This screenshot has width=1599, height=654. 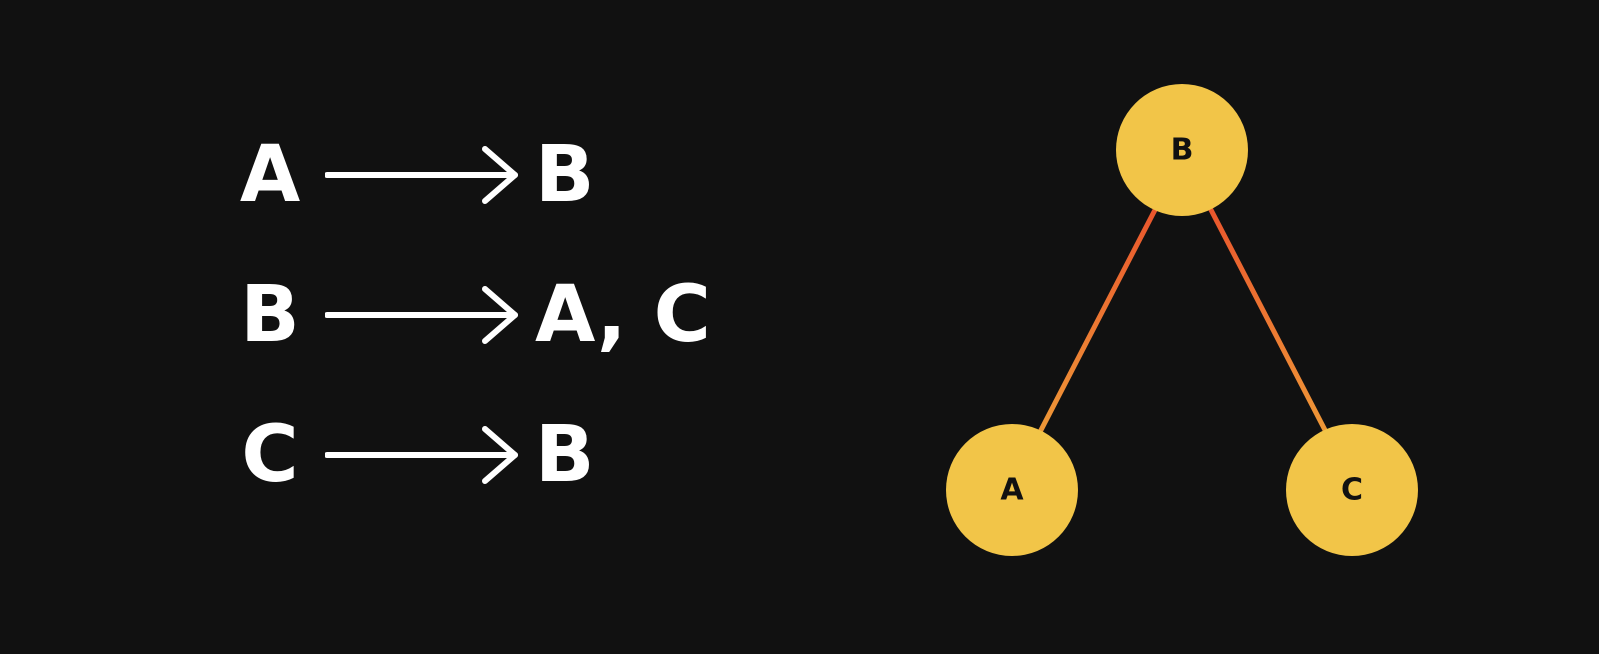 I want to click on adjacency-row-c: C B, so click(x=510, y=455).